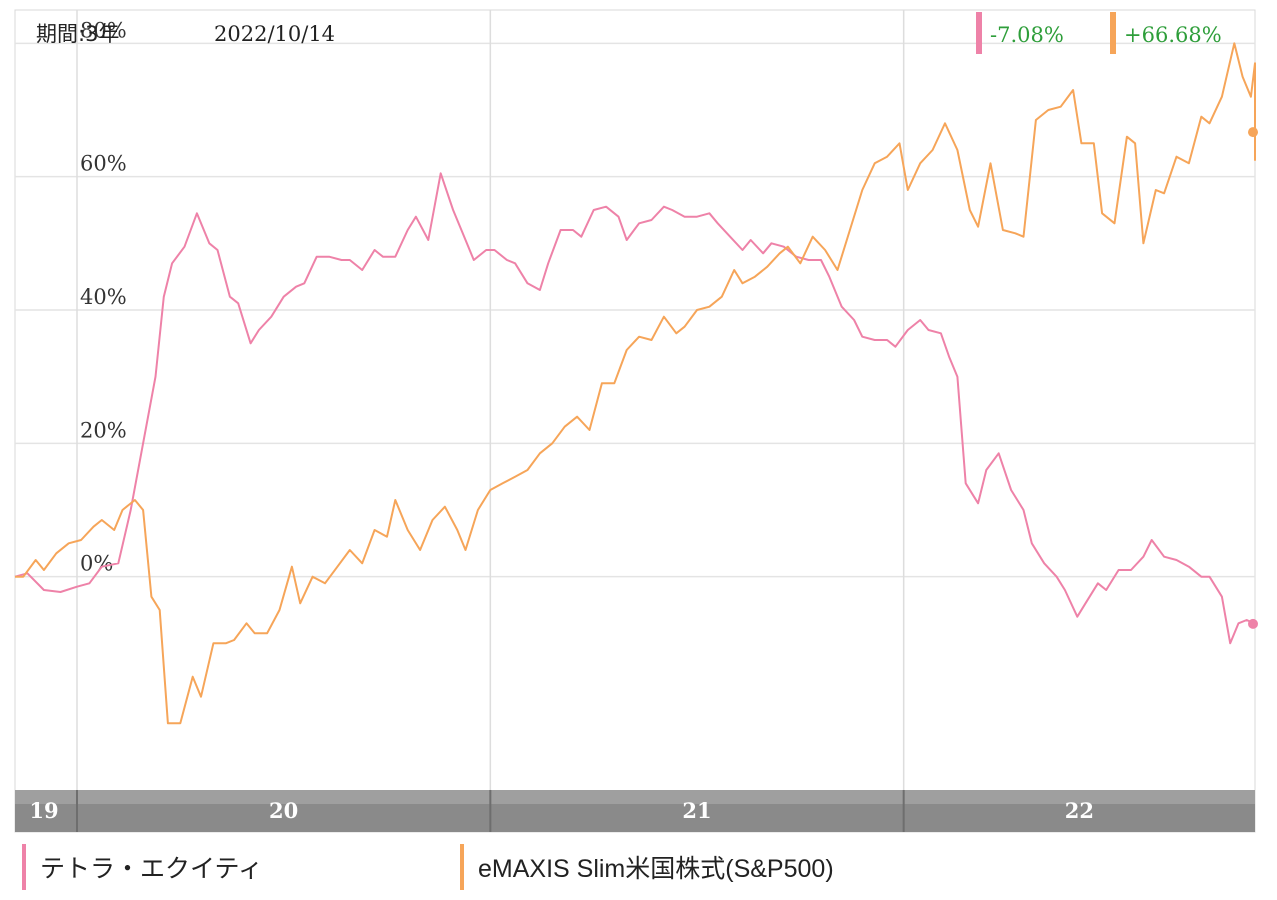 Image resolution: width=1277 pixels, height=900 pixels. I want to click on legend-item-emaxis: eMAXIS Slim米国株式(S&P500), so click(647, 867).